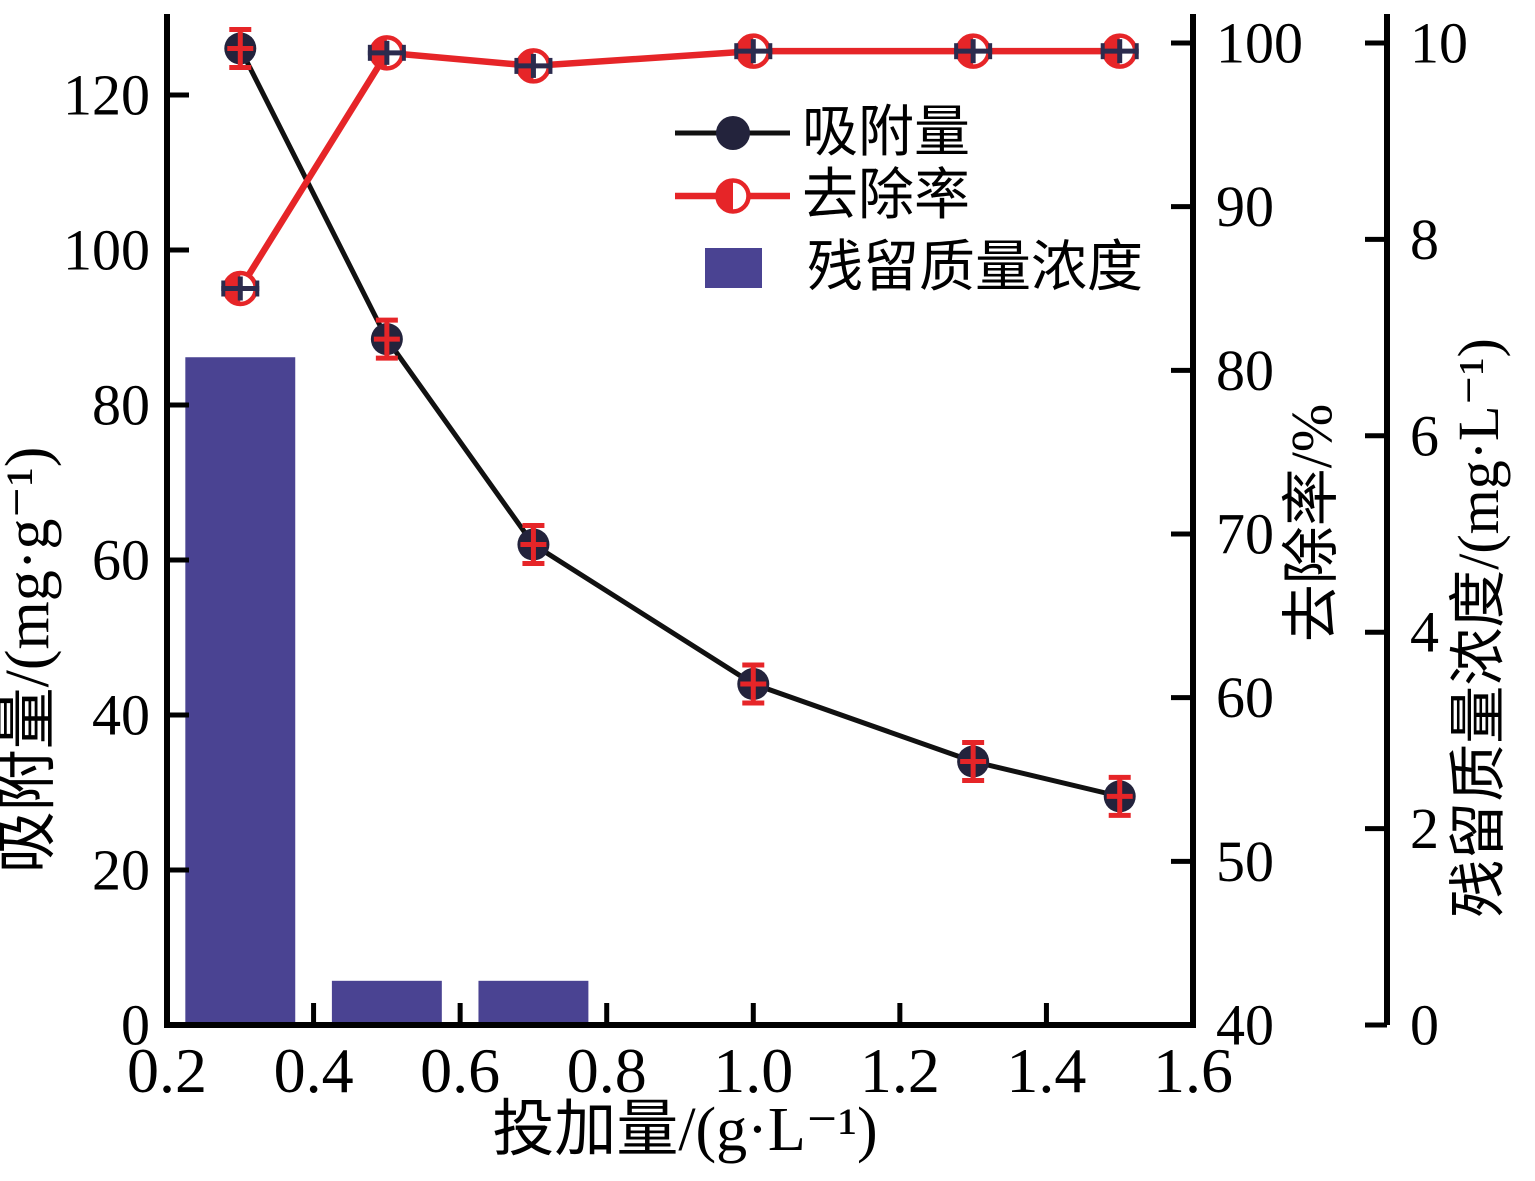  Describe the element at coordinates (1245, 370) in the screenshot. I see `removal-axis-tick-label: 80` at that location.